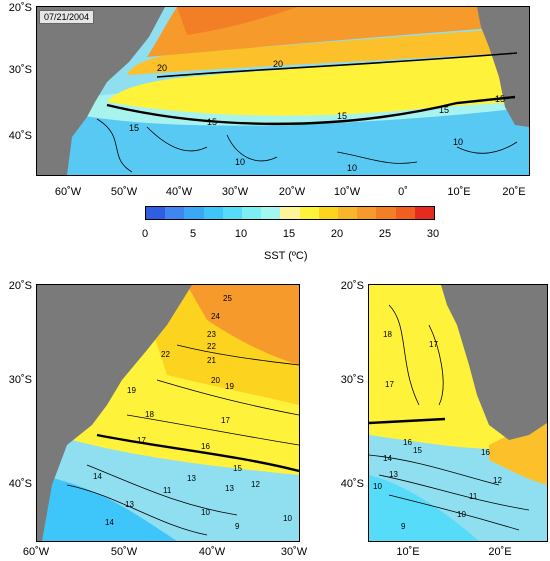 The height and width of the screenshot is (561, 550). What do you see at coordinates (205, 446) in the screenshot?
I see `contour-label: 16` at bounding box center [205, 446].